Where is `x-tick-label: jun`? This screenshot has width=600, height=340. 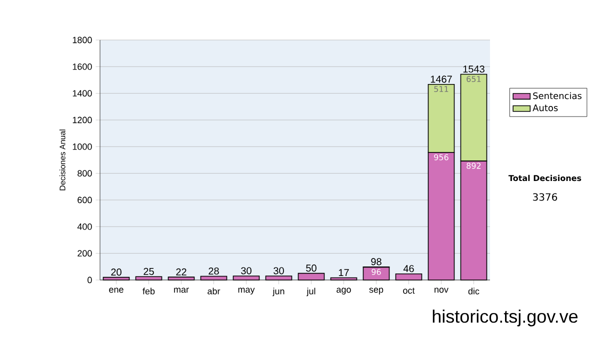 x-tick-label: jun is located at coordinates (278, 292).